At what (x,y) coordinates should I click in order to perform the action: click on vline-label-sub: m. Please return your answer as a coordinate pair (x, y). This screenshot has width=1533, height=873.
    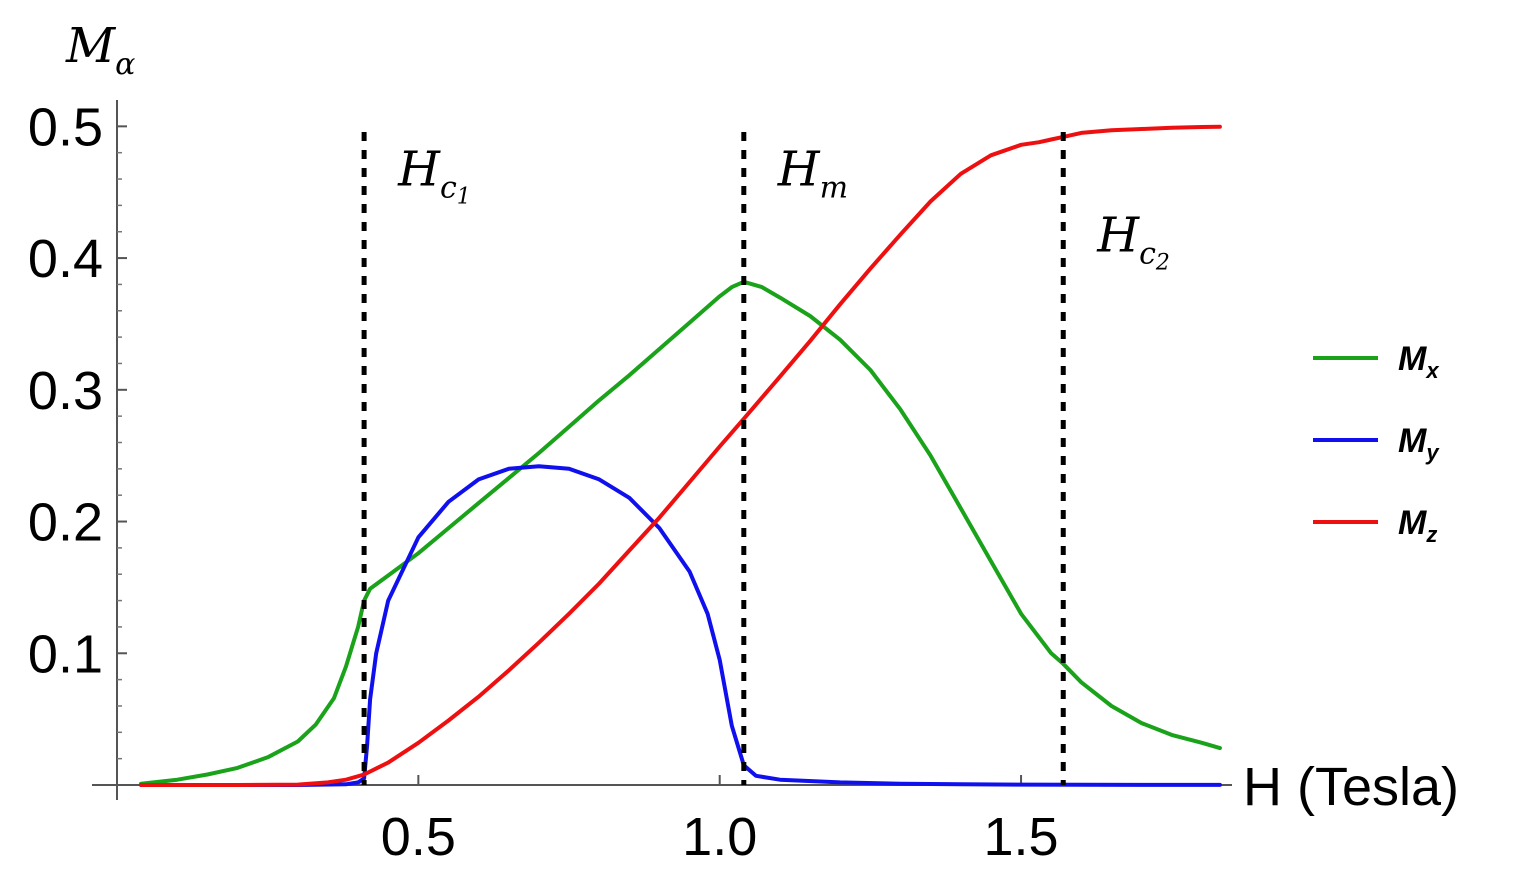
    Looking at the image, I should click on (834, 188).